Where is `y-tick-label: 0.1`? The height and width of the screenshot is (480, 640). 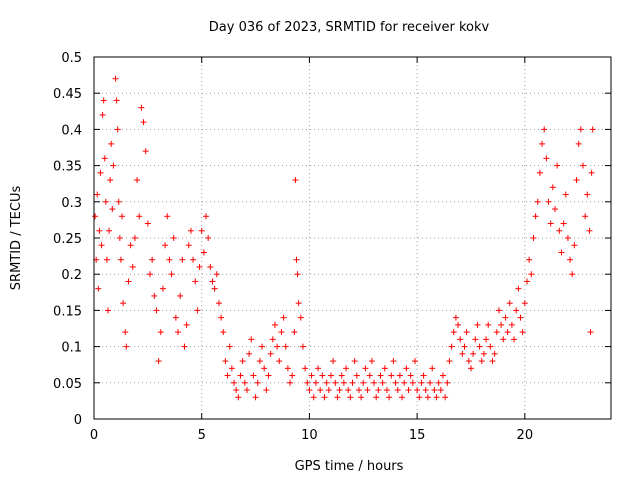 y-tick-label: 0.1 is located at coordinates (71, 348).